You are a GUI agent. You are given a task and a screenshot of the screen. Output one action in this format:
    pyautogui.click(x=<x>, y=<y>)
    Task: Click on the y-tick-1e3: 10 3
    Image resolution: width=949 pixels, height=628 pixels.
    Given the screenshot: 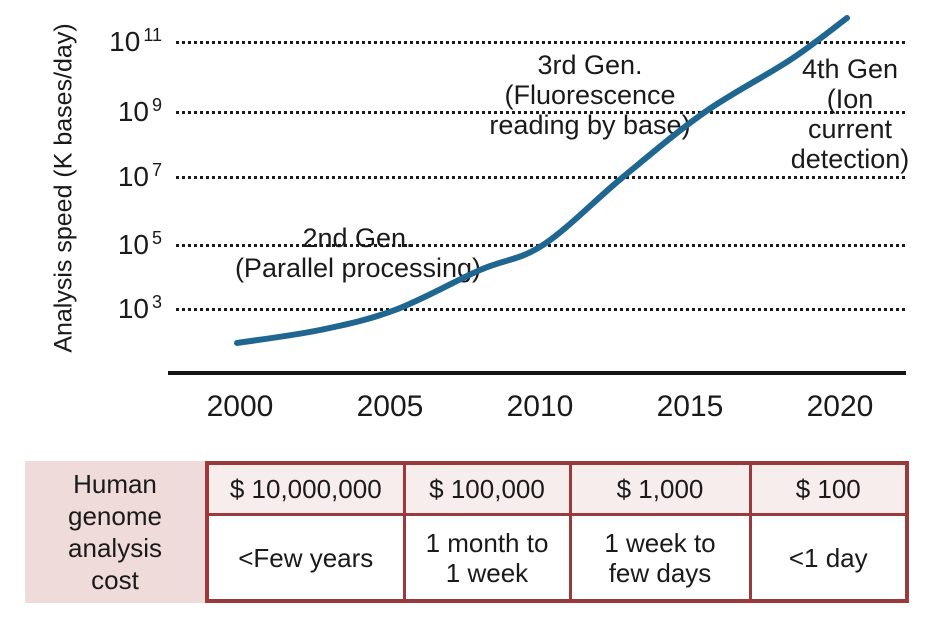 What is the action you would take?
    pyautogui.click(x=100, y=309)
    